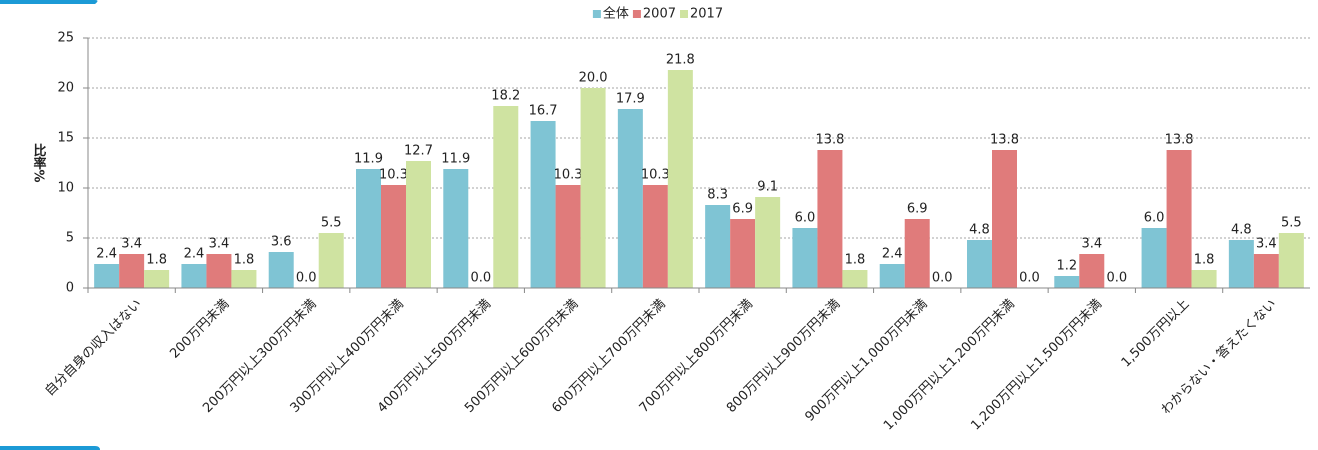  What do you see at coordinates (505, 96) in the screenshot?
I see `value-label: 18.2` at bounding box center [505, 96].